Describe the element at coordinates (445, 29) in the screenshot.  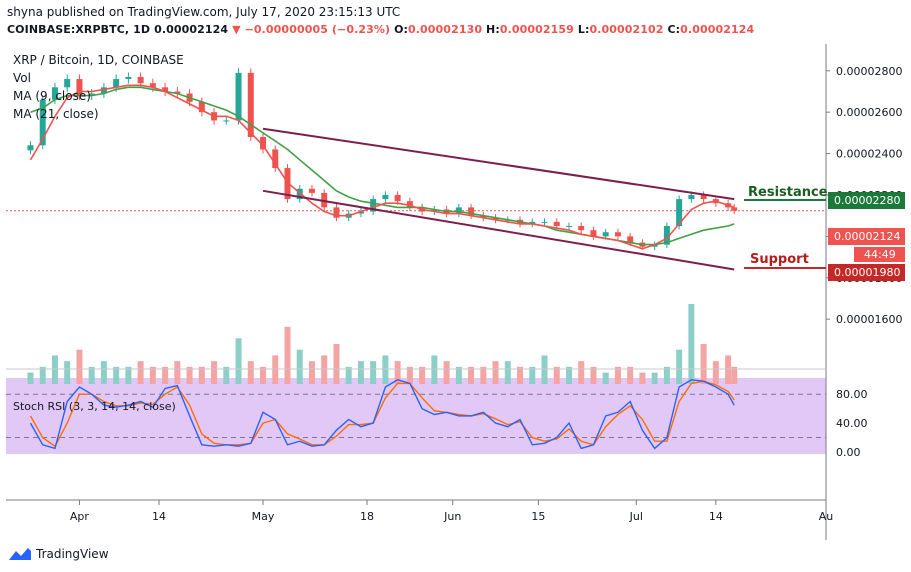
I see `open-value: 0.00002130` at that location.